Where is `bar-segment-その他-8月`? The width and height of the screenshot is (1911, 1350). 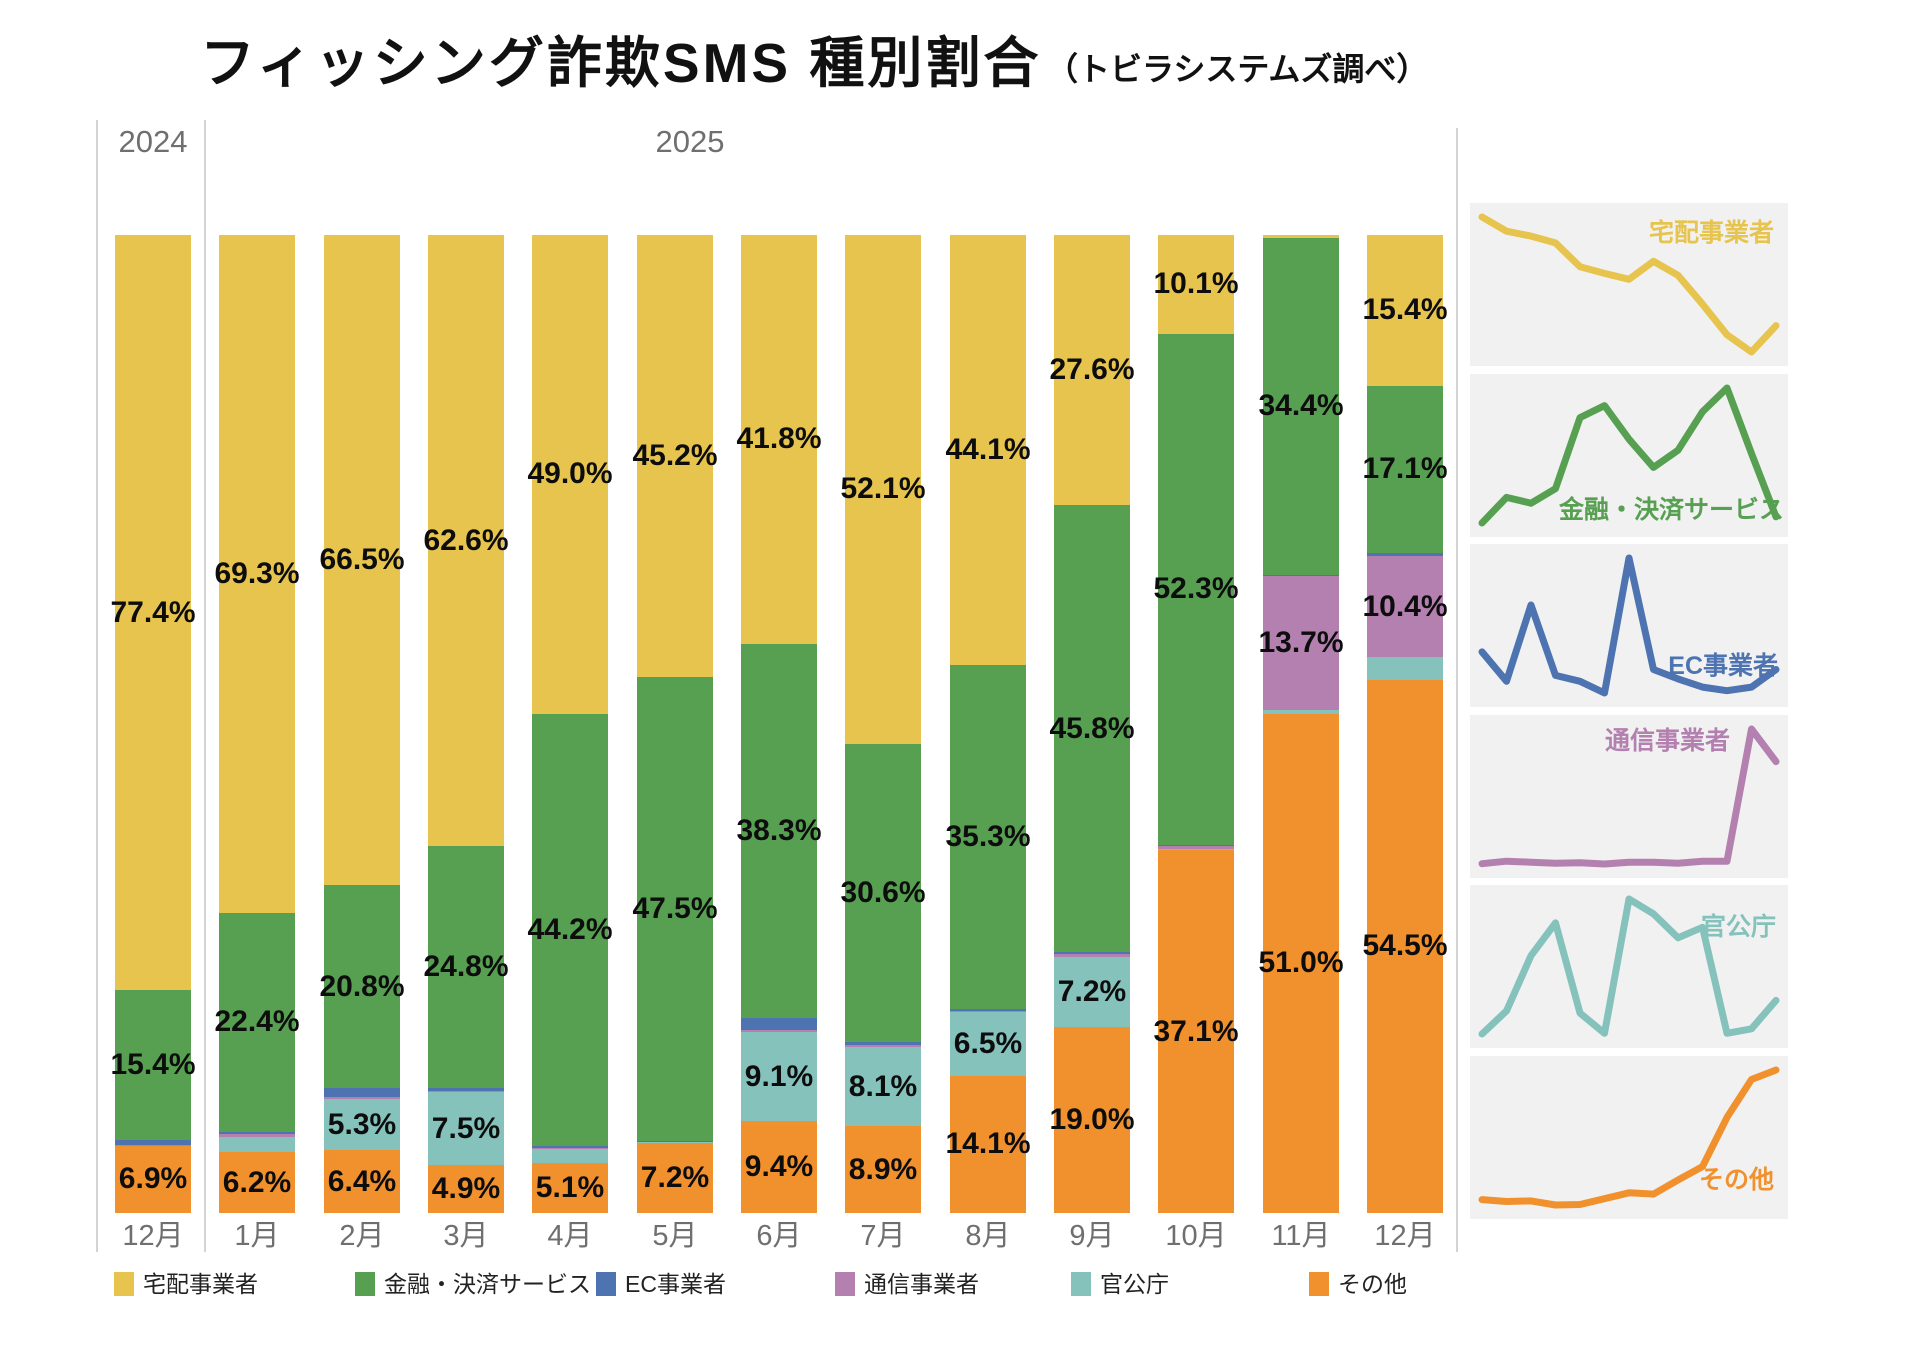
bar-segment-その他-8月 is located at coordinates (988, 1144).